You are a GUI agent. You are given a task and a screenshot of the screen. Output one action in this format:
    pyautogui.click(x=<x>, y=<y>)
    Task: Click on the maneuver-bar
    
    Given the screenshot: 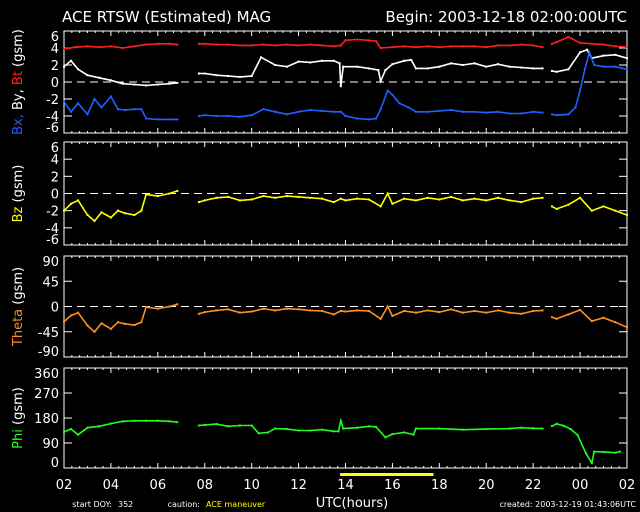 What is the action you would take?
    pyautogui.click(x=387, y=474)
    